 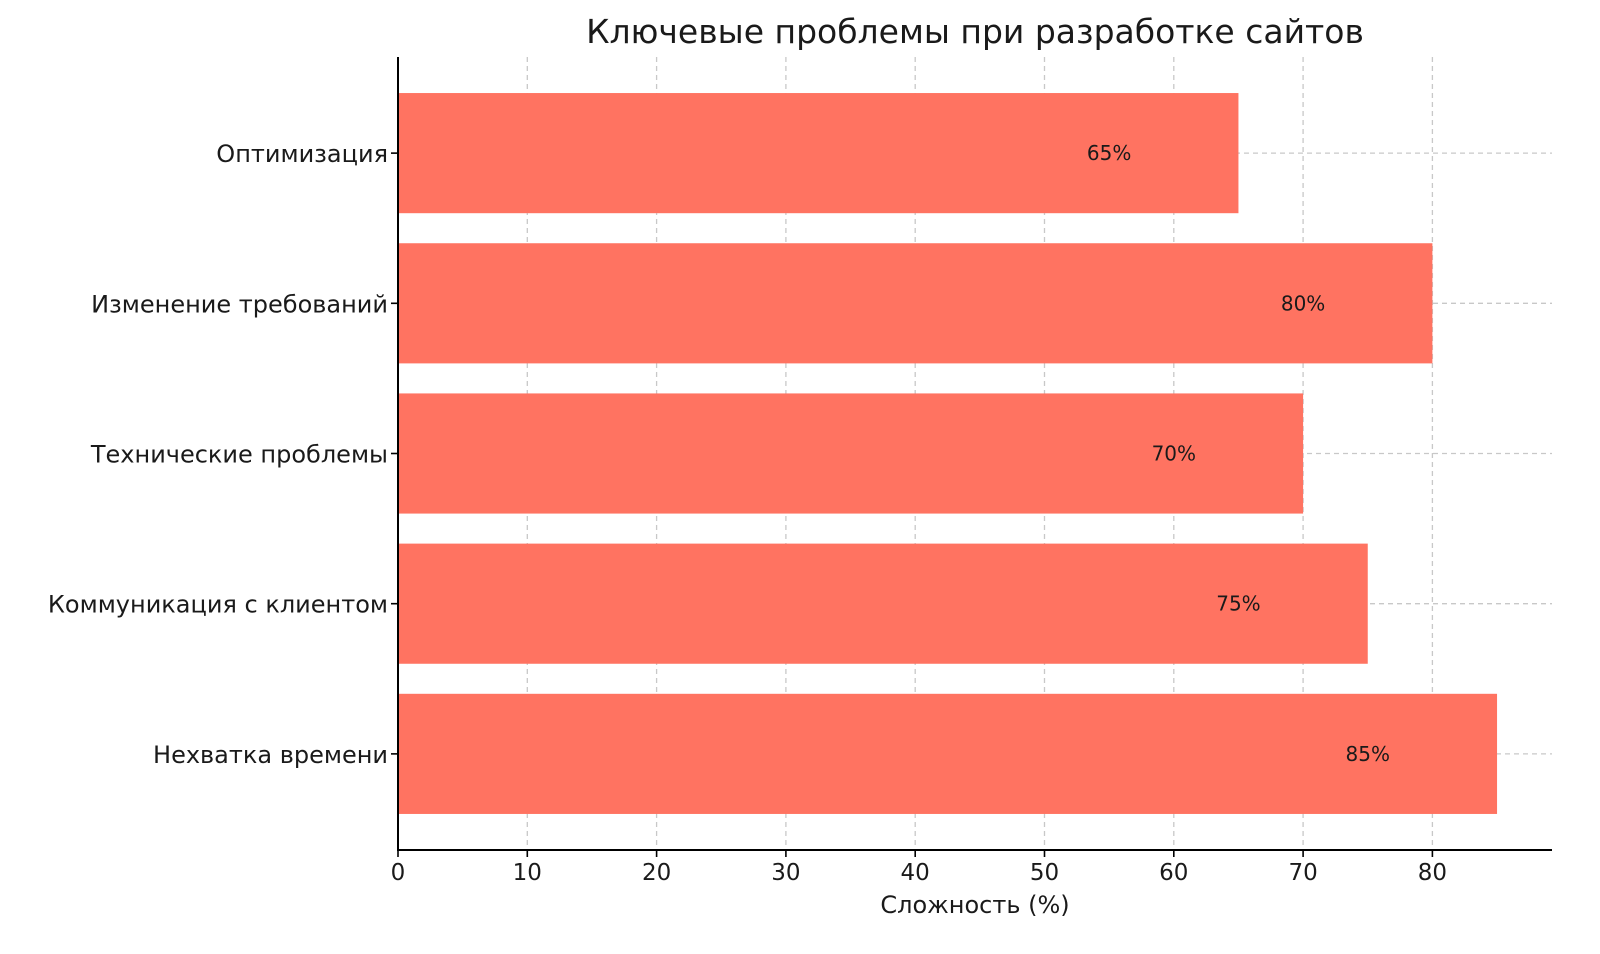 I want to click on x-tick-label: 40, so click(x=915, y=873).